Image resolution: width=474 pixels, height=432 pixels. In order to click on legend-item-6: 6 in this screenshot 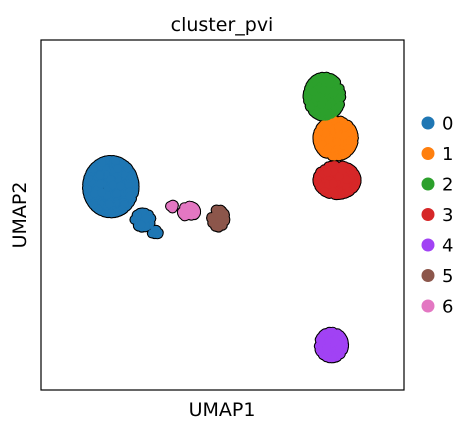, I will do `click(437, 307)`.